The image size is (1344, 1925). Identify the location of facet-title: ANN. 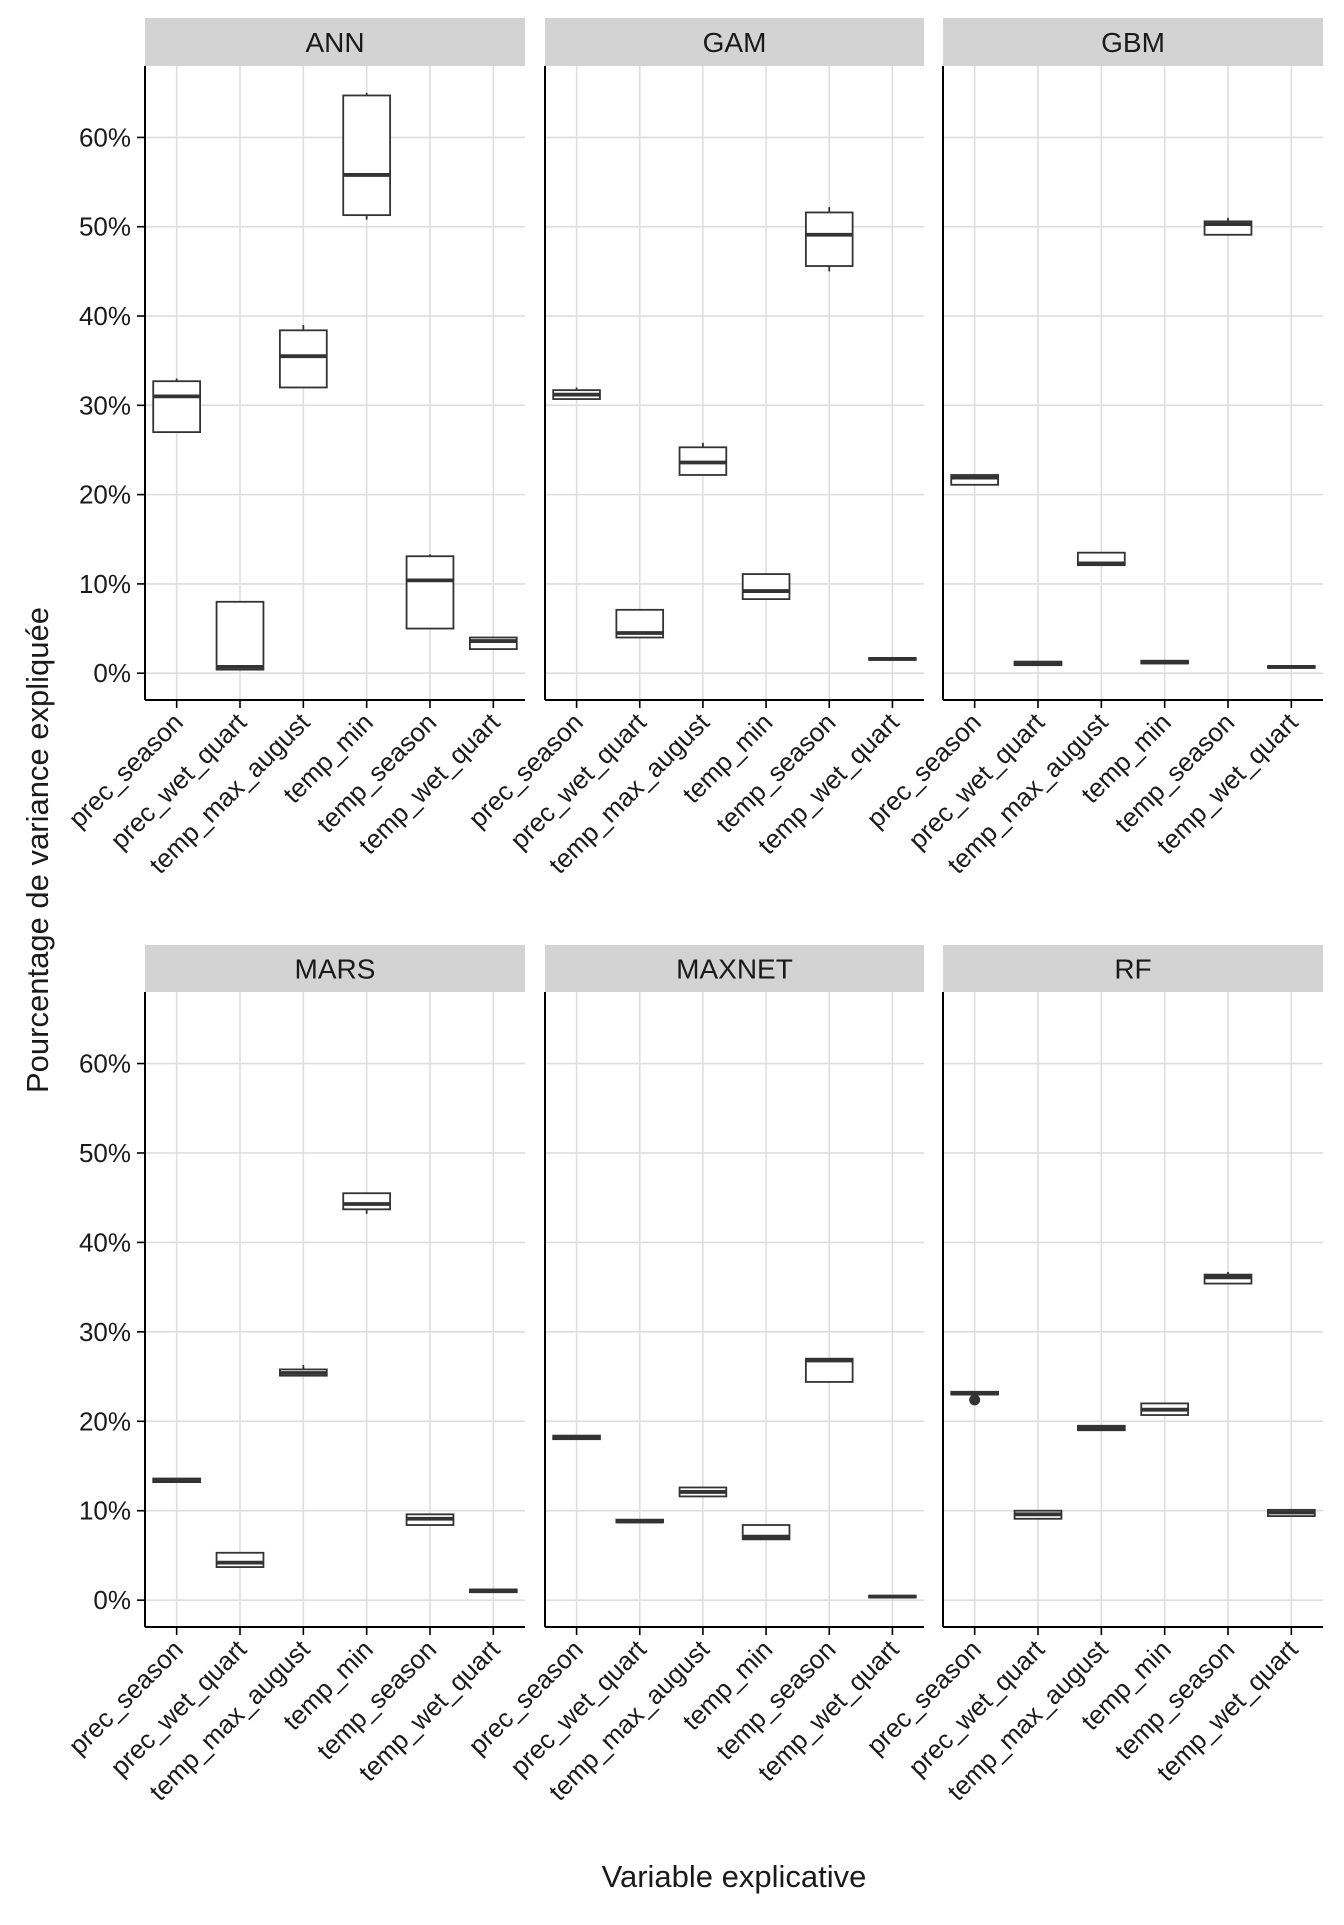
(334, 42).